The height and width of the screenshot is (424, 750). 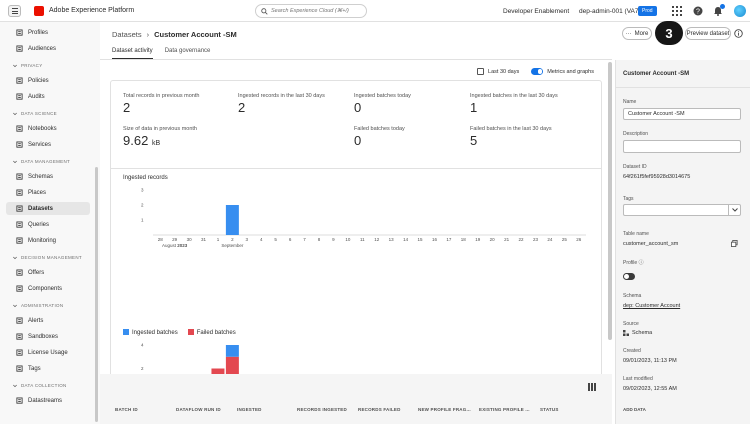 I want to click on sidebar-item-audiences: Audiences, so click(x=48, y=48).